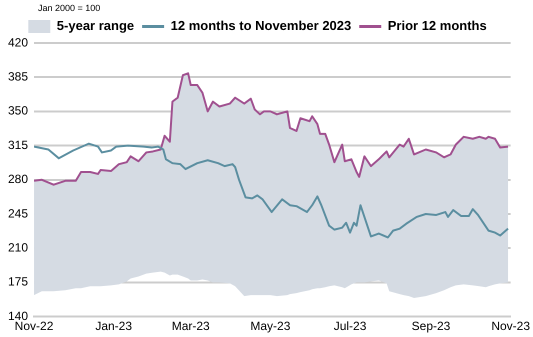 Image resolution: width=533 pixels, height=337 pixels. Describe the element at coordinates (69, 7) in the screenshot. I see `y-axis-title: Jan 2000 = 100` at that location.